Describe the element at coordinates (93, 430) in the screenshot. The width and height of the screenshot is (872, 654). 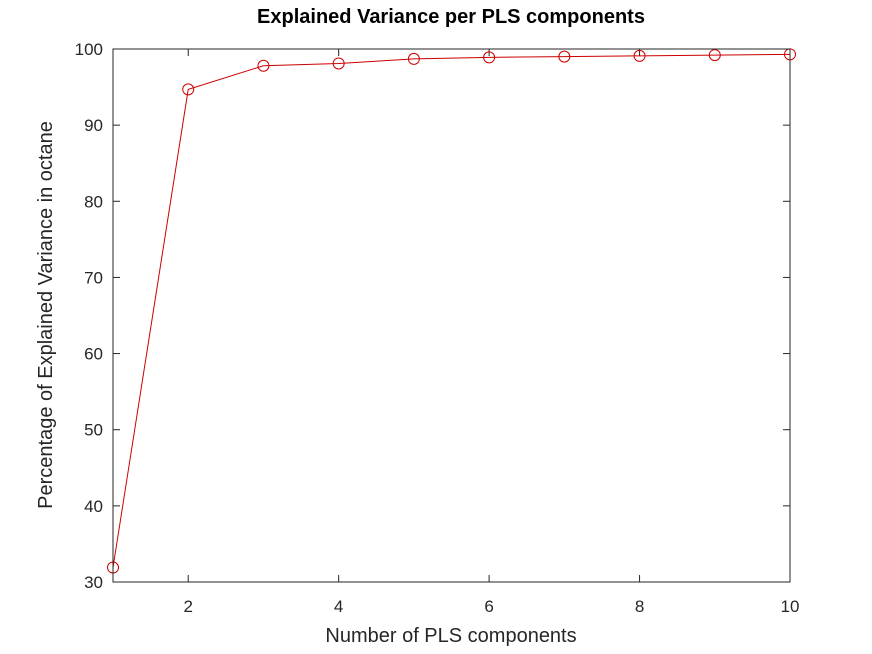
I see `y-tick-label: 50` at that location.